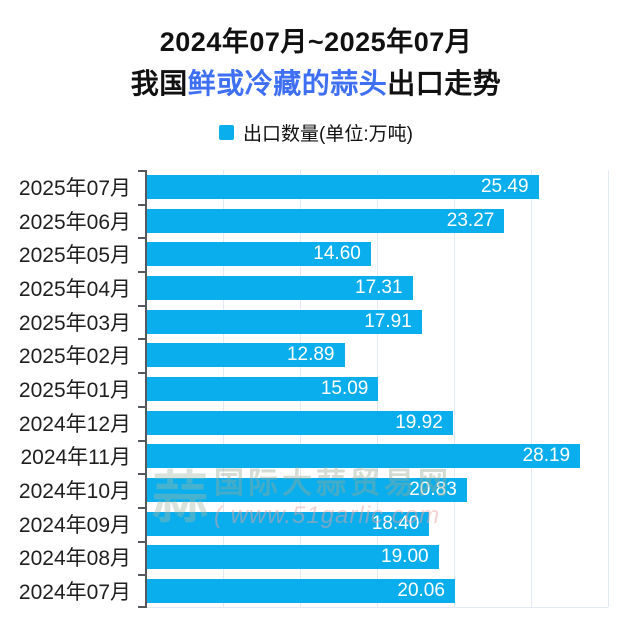 The image size is (632, 623). I want to click on bar-track: 23.27, so click(377, 220).